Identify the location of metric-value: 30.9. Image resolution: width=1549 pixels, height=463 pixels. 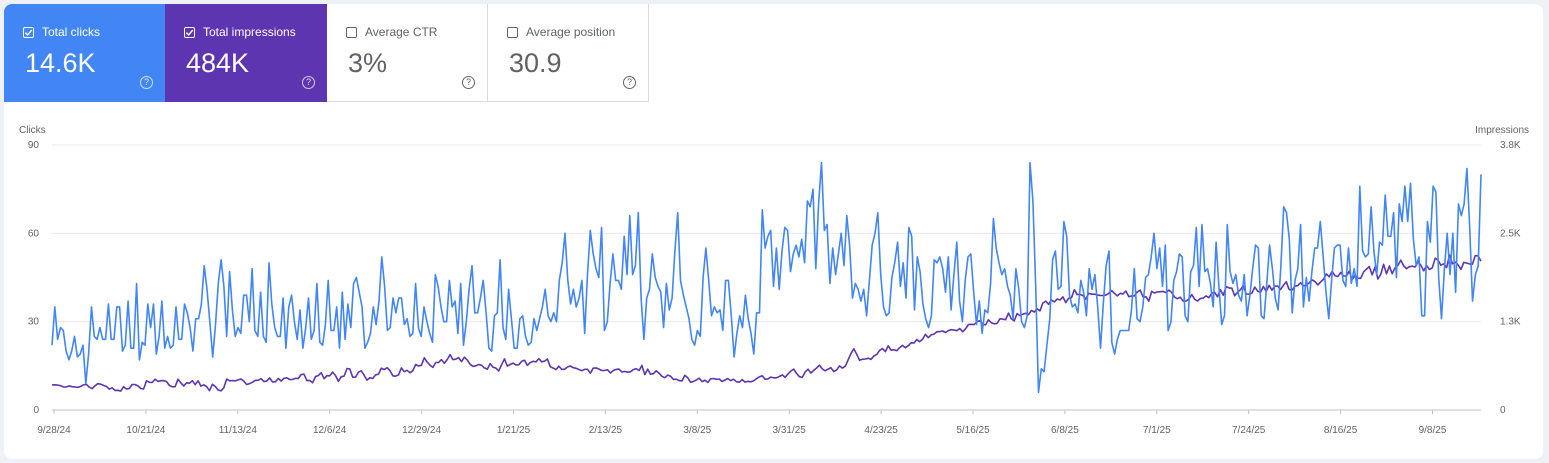
(535, 63).